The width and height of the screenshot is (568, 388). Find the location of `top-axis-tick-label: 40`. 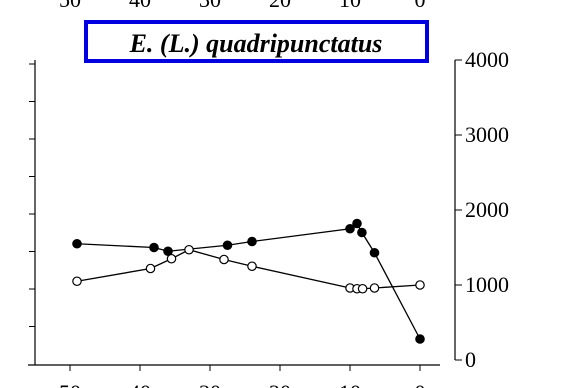

top-axis-tick-label: 40 is located at coordinates (140, 6).